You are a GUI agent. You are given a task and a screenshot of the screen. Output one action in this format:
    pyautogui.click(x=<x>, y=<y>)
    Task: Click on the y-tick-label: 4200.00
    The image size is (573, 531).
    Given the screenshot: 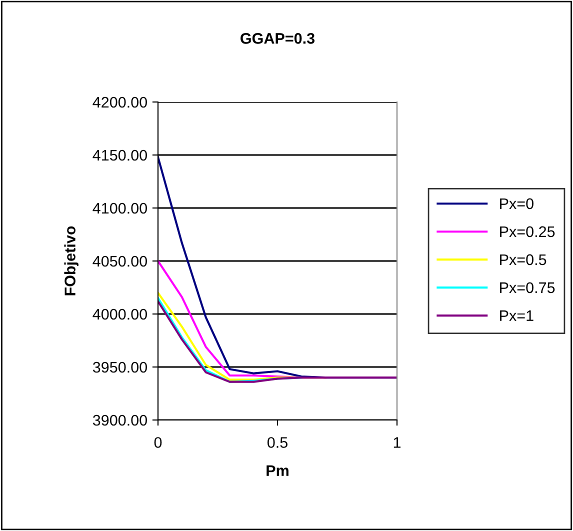 What is the action you would take?
    pyautogui.click(x=119, y=102)
    